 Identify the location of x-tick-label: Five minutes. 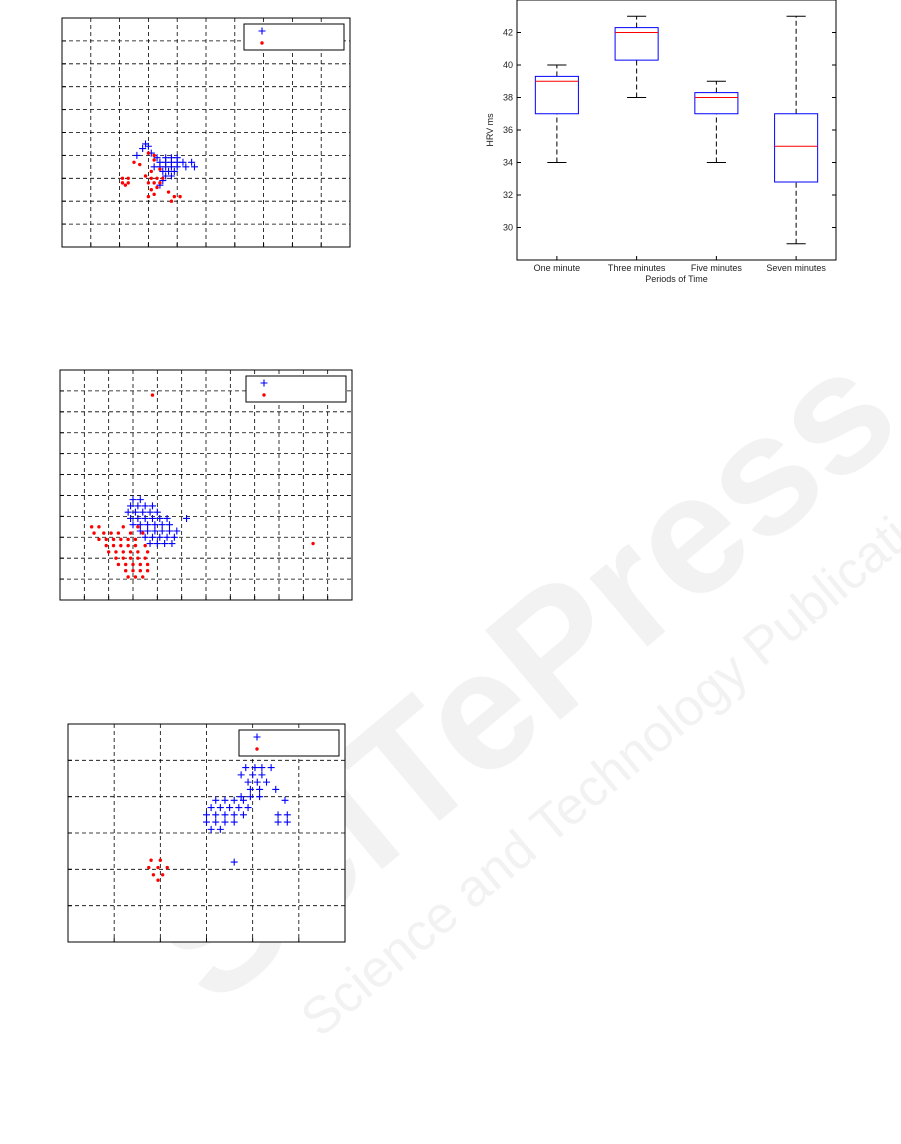
(717, 268).